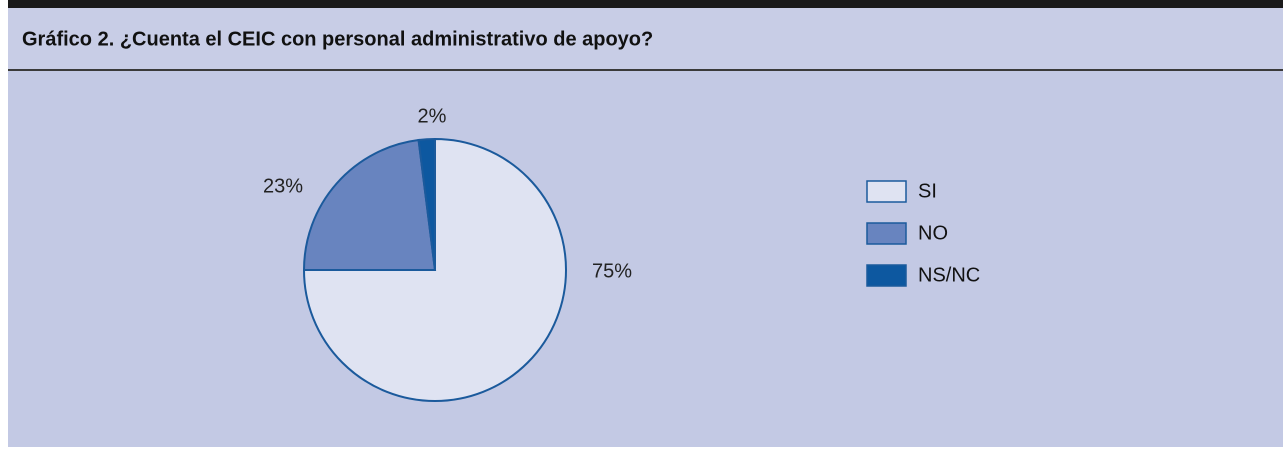 This screenshot has height=457, width=1283. I want to click on legend-label: NO, so click(933, 233).